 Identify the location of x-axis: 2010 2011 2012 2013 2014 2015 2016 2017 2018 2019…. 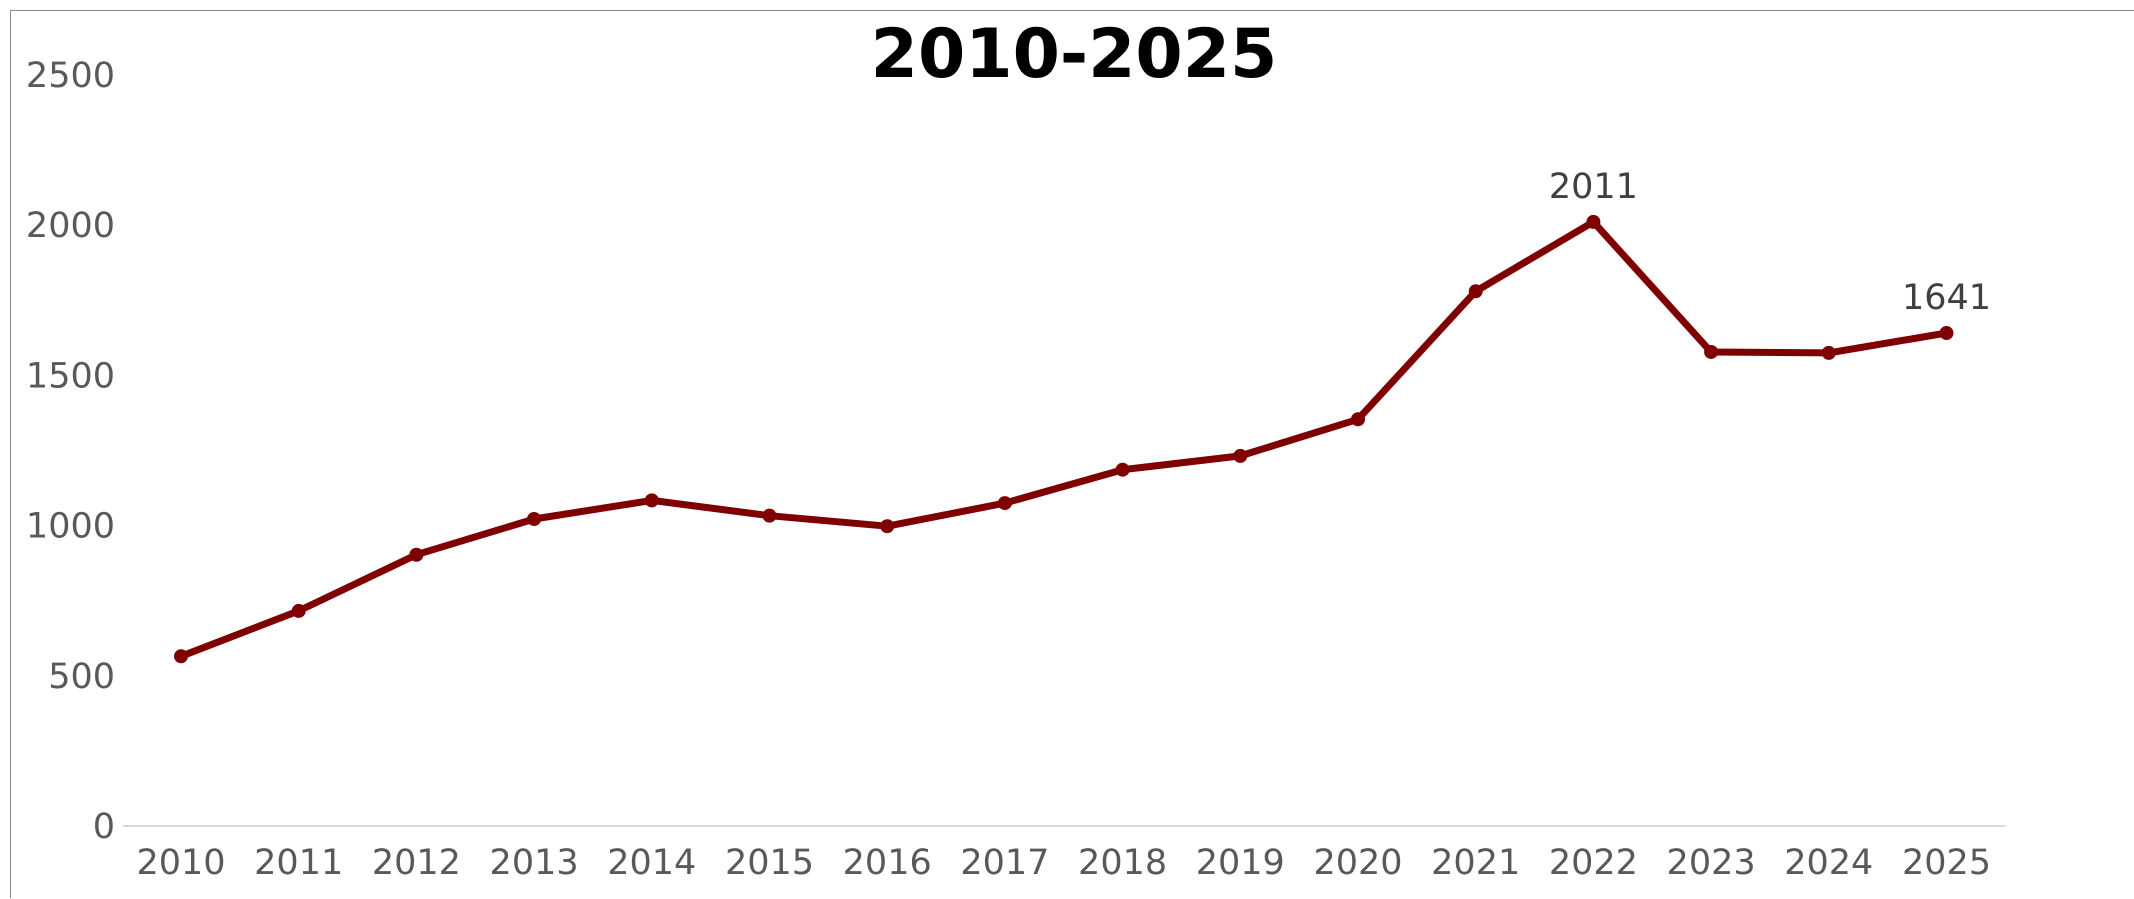
(1063, 863).